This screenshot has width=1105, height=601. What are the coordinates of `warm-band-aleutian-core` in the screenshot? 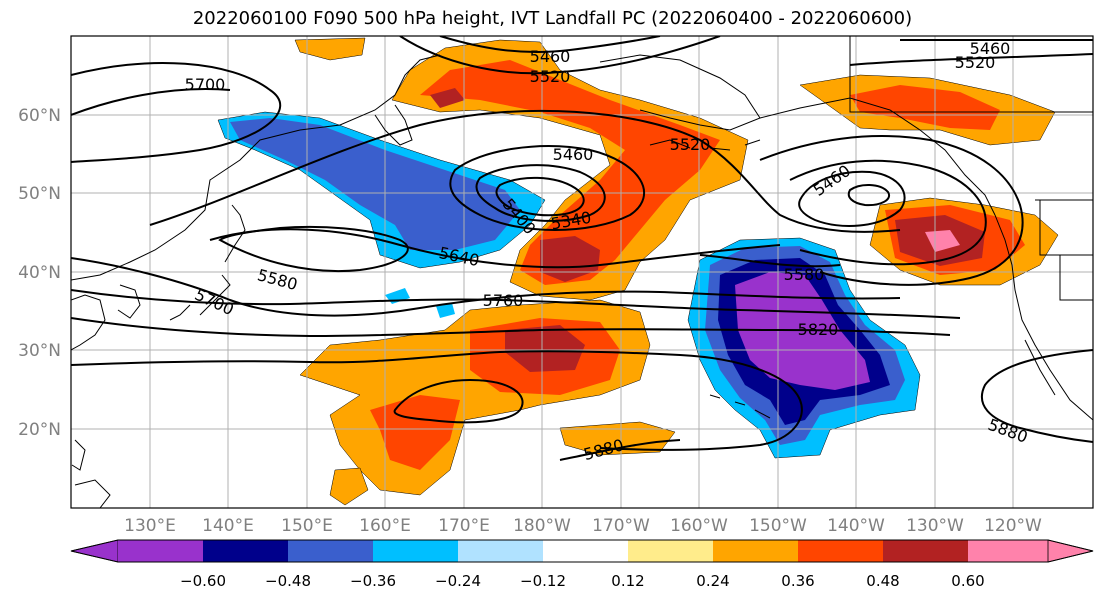 It's located at (570, 172).